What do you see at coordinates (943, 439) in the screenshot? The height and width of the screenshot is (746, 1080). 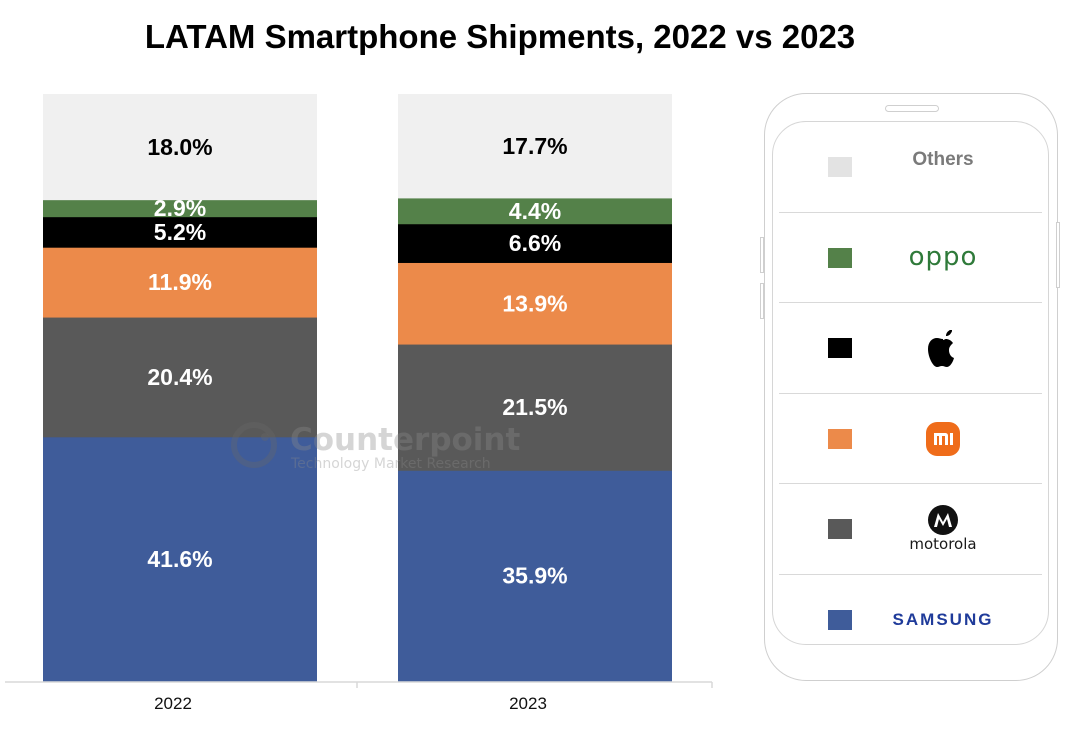 I see `xiaomi-logo-icon` at bounding box center [943, 439].